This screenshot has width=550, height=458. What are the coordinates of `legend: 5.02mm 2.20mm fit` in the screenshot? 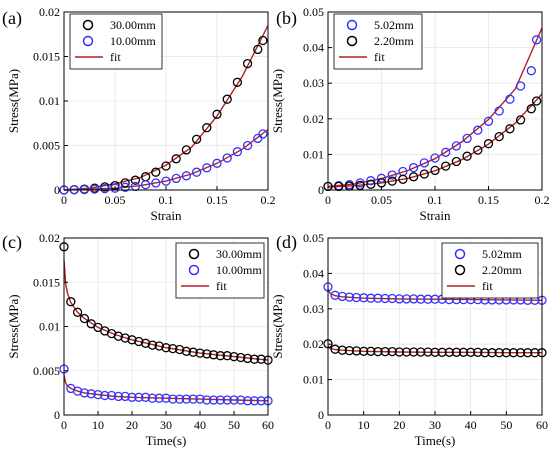 It's located at (378, 41).